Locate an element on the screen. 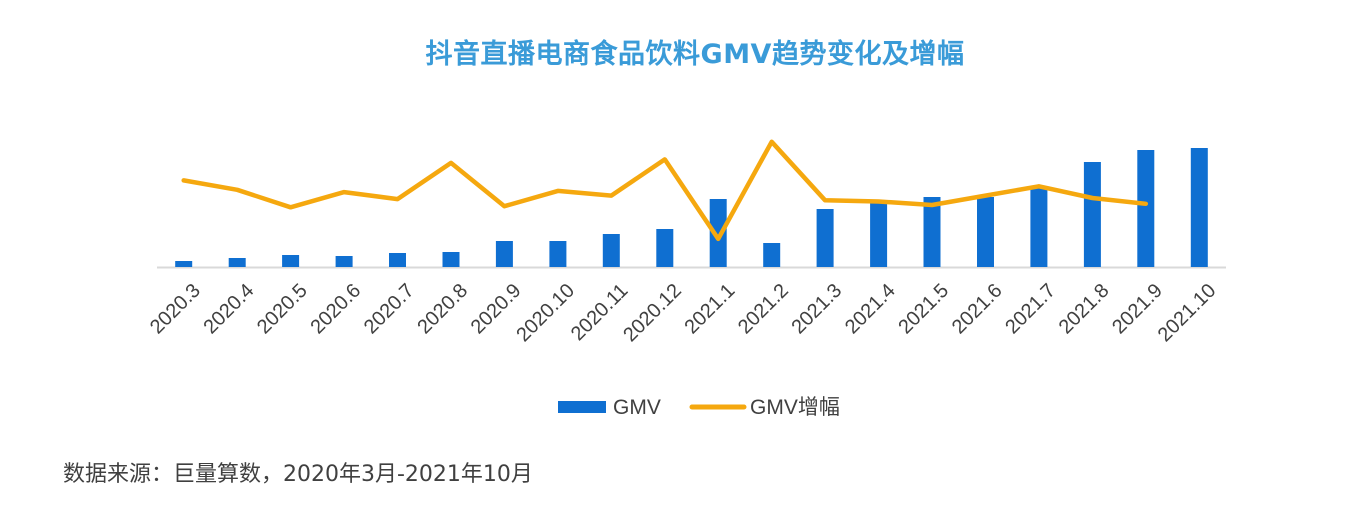 This screenshot has width=1372, height=527. bar-gmv-2021.9 is located at coordinates (1146, 208).